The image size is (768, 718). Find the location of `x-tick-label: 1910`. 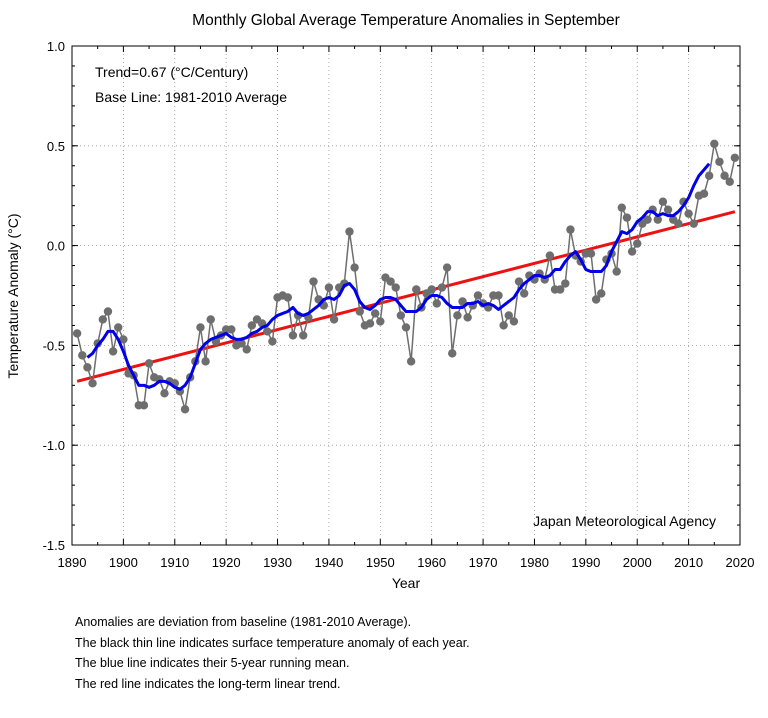

x-tick-label: 1910 is located at coordinates (174, 562).